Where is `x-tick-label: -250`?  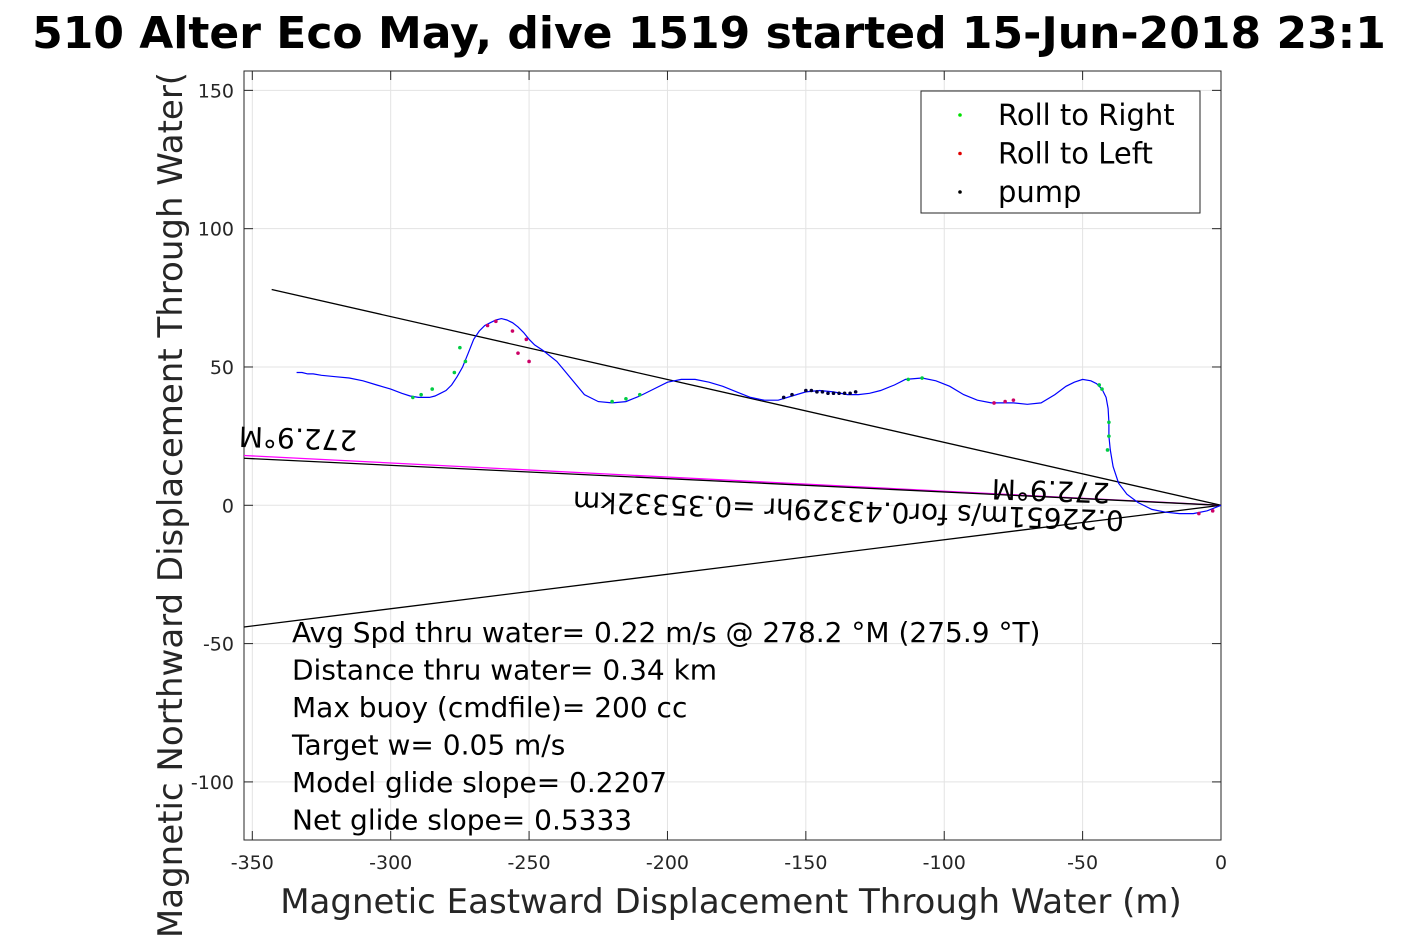 x-tick-label: -250 is located at coordinates (529, 863).